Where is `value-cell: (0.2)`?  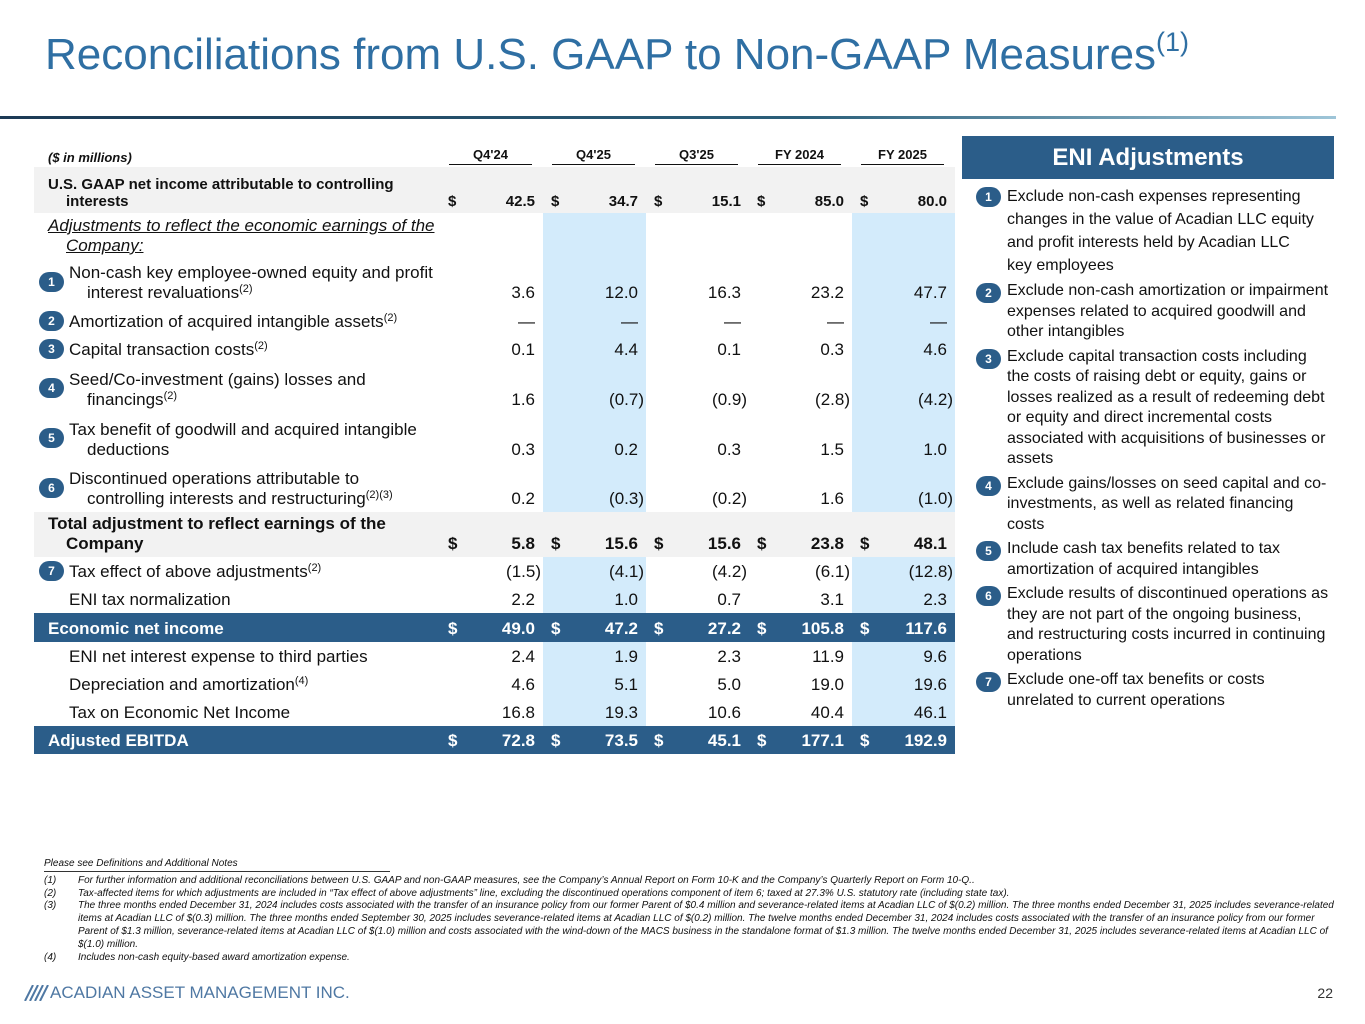
value-cell: (0.2) is located at coordinates (697, 487).